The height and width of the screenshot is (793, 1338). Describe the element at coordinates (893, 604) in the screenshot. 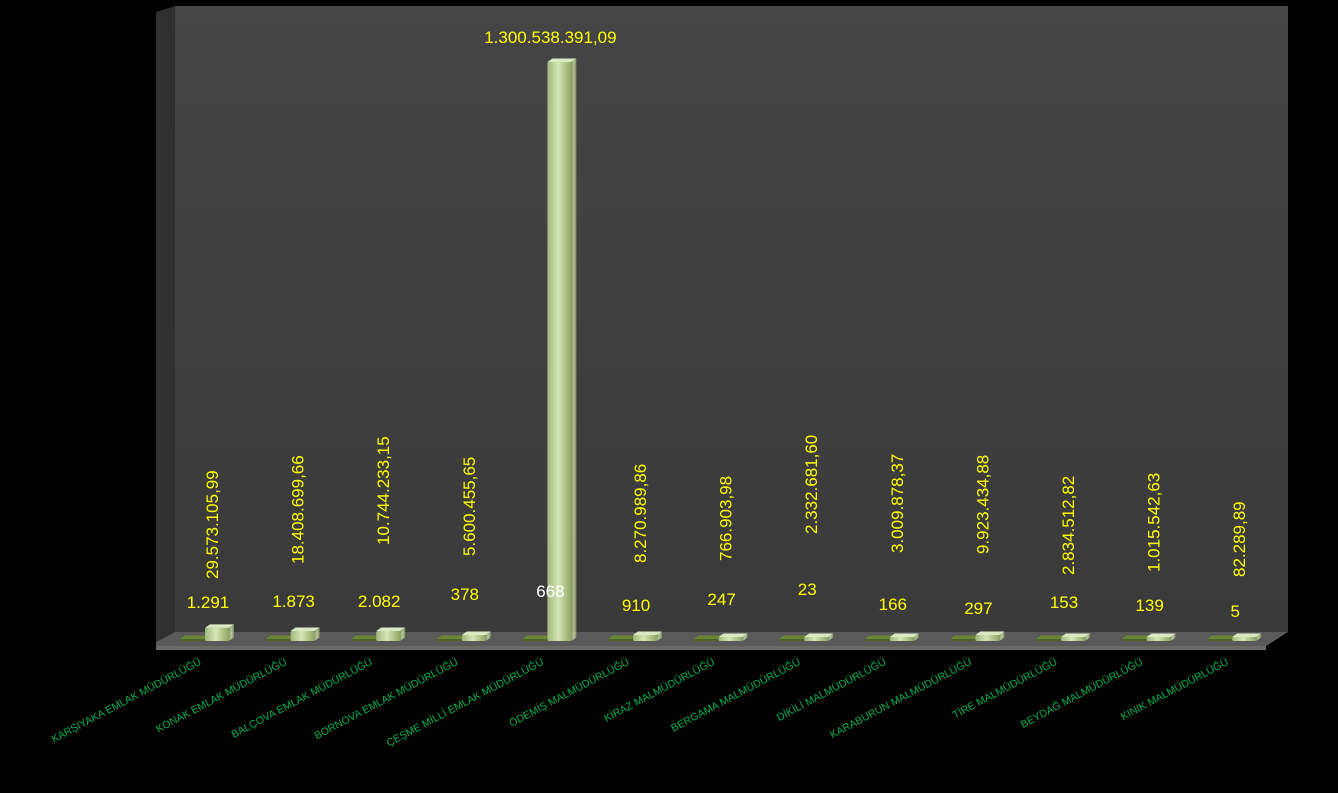

I see `count-label-8: 166` at that location.